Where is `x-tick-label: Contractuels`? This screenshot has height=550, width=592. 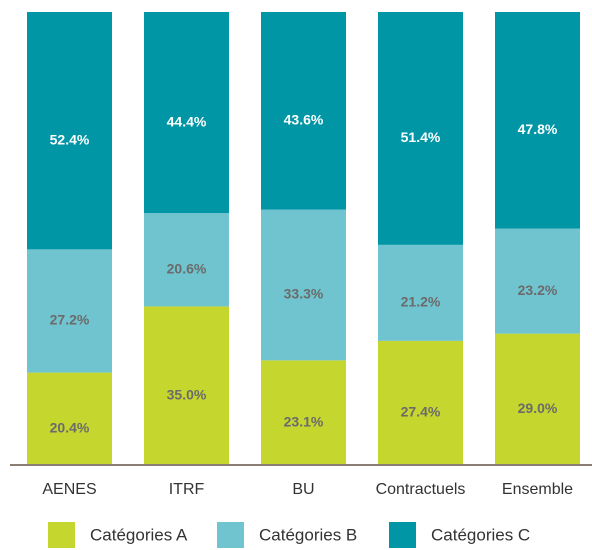 x-tick-label: Contractuels is located at coordinates (421, 489).